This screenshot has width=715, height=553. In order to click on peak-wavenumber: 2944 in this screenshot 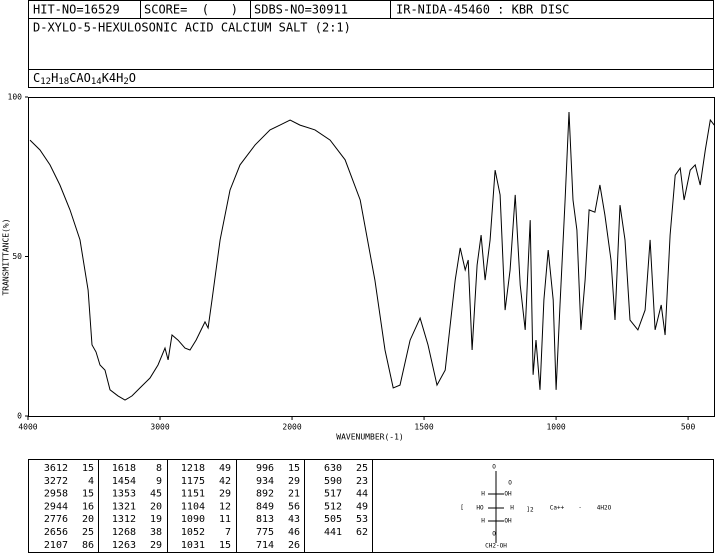, I will do `click(56, 506)`.